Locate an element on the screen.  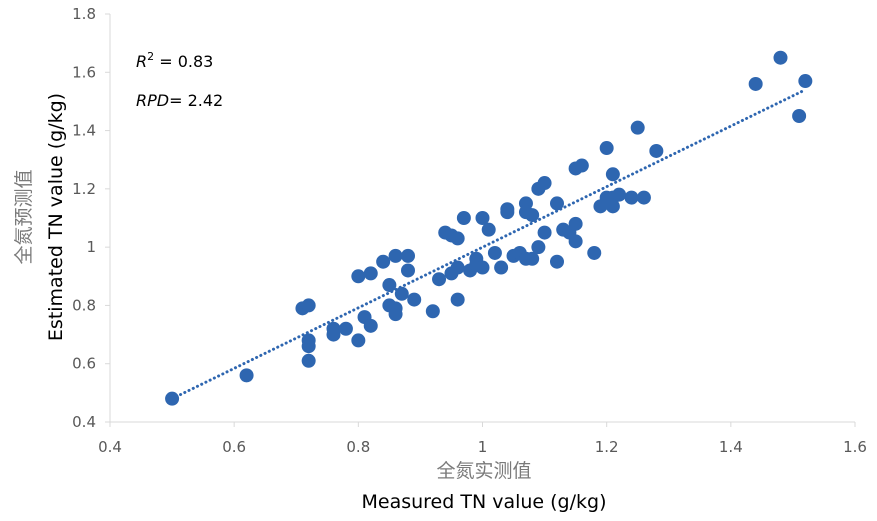
stat-r2: R2 = 0.83 is located at coordinates (174, 60).